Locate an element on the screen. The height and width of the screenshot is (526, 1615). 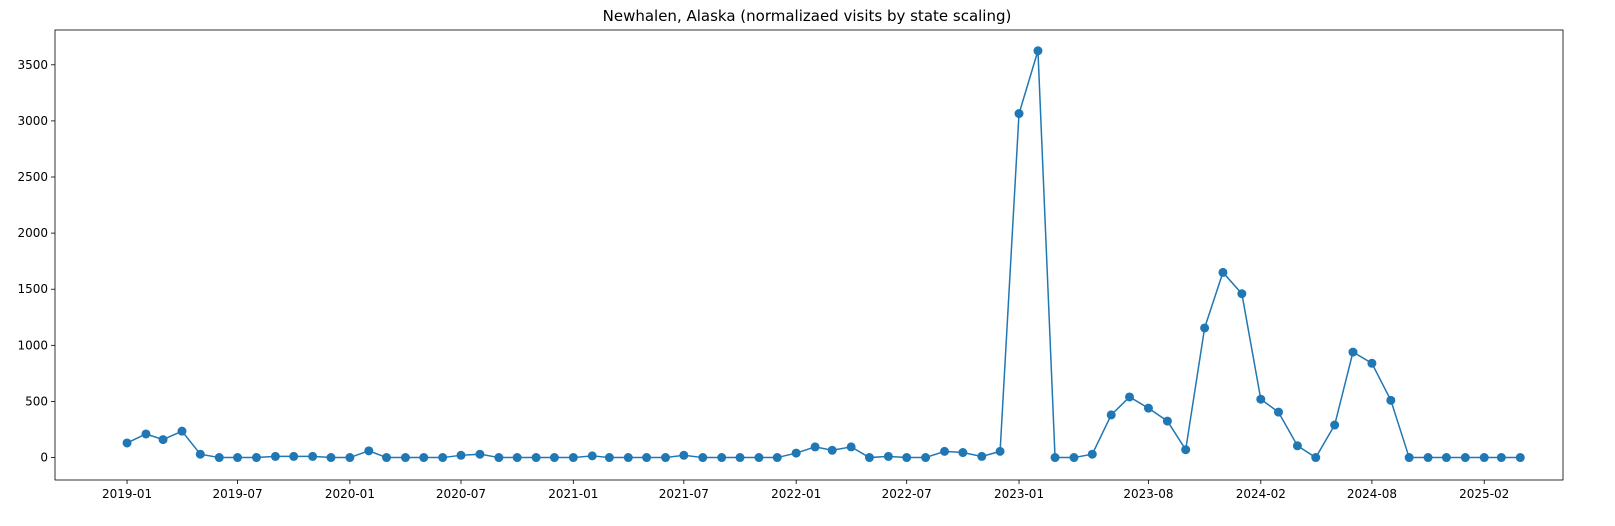
x-tick-label: 2024-02 is located at coordinates (1261, 494).